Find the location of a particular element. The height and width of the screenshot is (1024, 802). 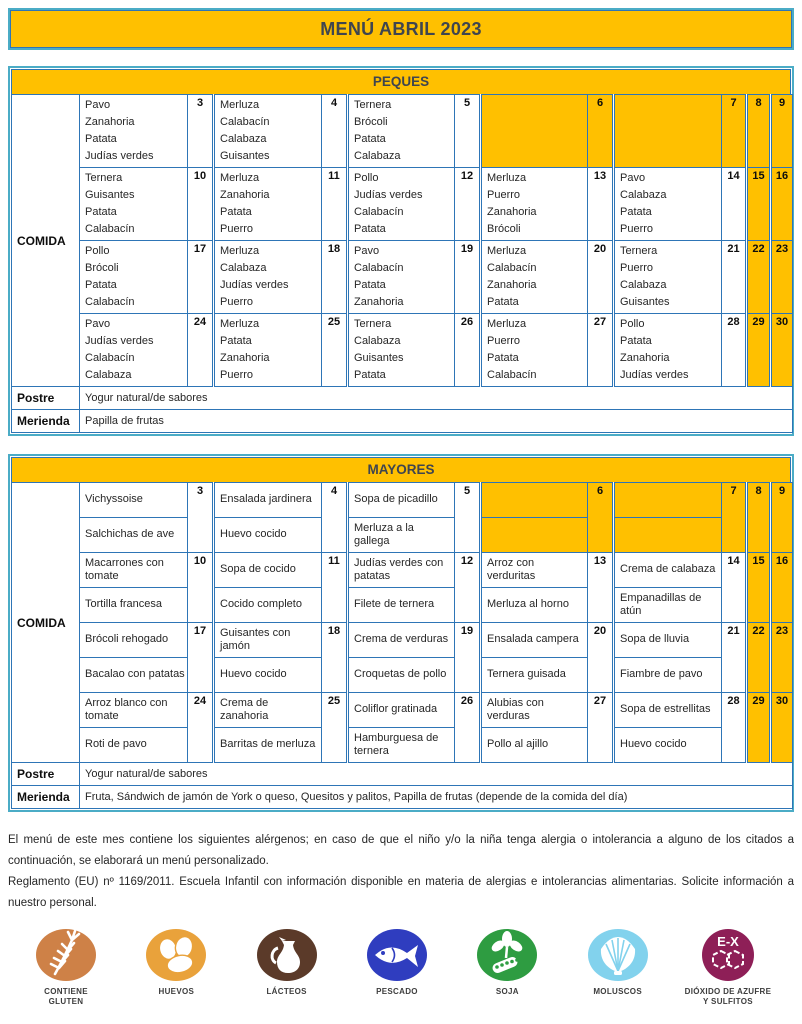

weekend-day-22: 22 is located at coordinates (758, 277).